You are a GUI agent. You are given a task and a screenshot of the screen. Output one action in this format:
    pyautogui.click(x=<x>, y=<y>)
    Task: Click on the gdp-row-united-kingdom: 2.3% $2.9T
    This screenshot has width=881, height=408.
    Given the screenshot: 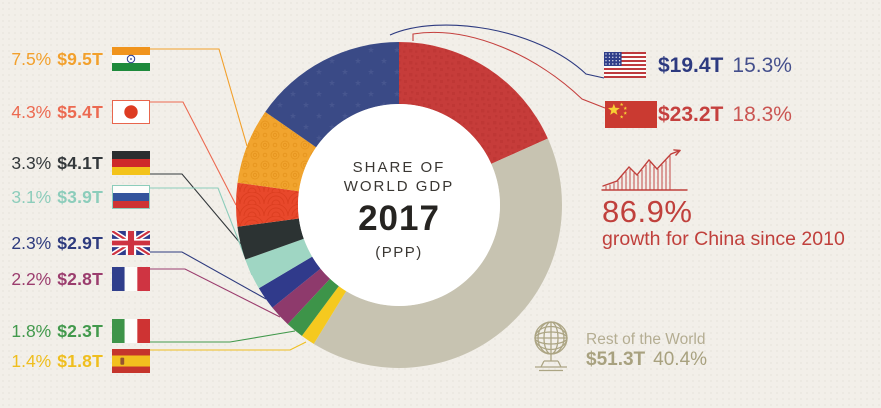 What is the action you would take?
    pyautogui.click(x=76, y=243)
    